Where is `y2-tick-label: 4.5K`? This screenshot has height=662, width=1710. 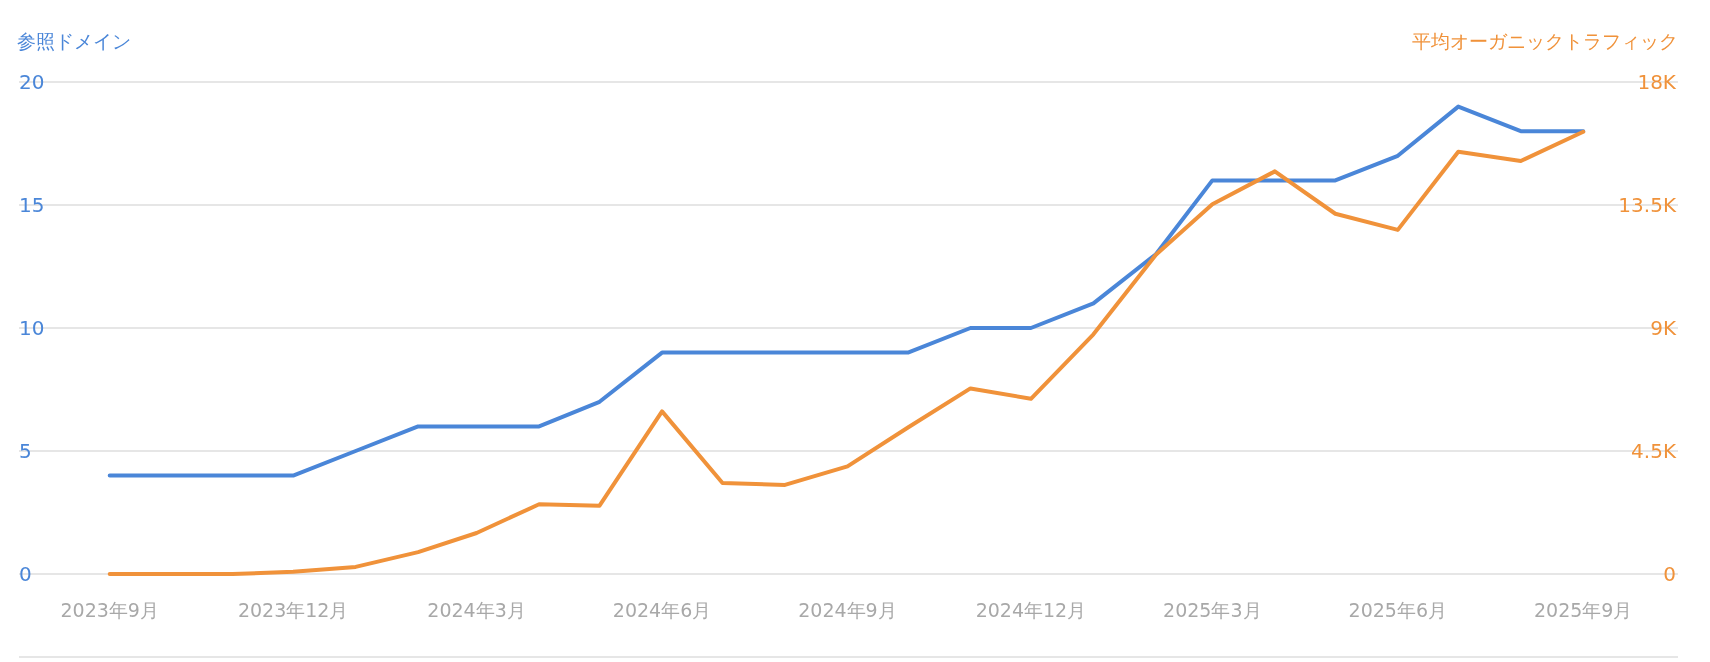
y2-tick-label: 4.5K is located at coordinates (1654, 451).